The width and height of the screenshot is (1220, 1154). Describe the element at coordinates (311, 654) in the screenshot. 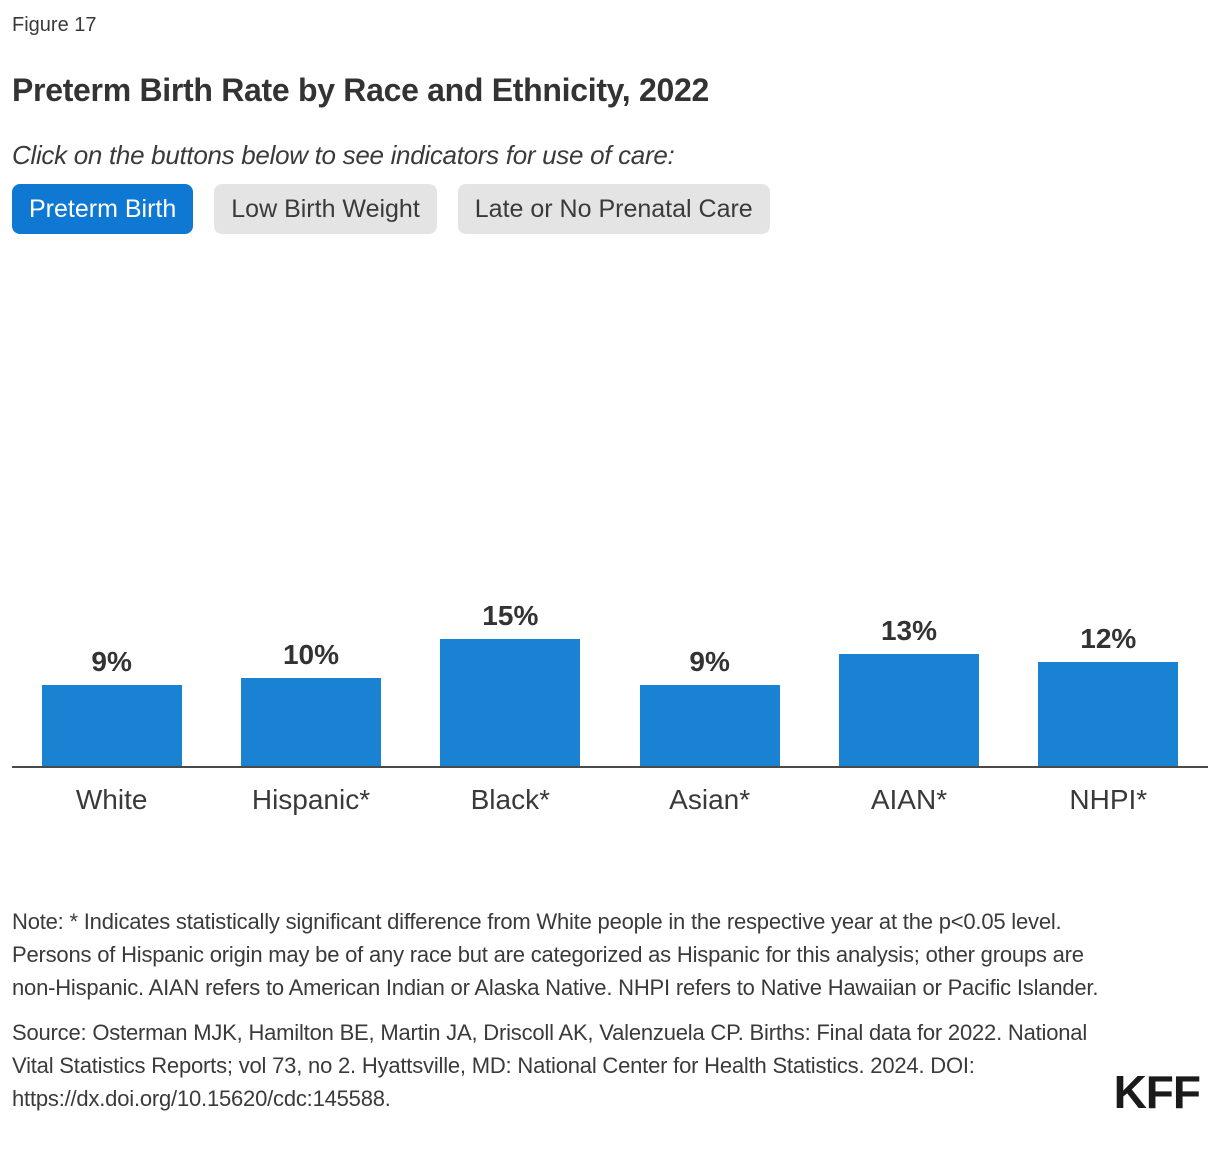

I see `bar-value-label: 10%` at that location.